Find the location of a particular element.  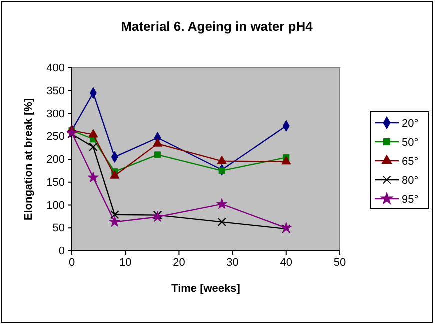

x-tick-label: 30 is located at coordinates (232, 262).